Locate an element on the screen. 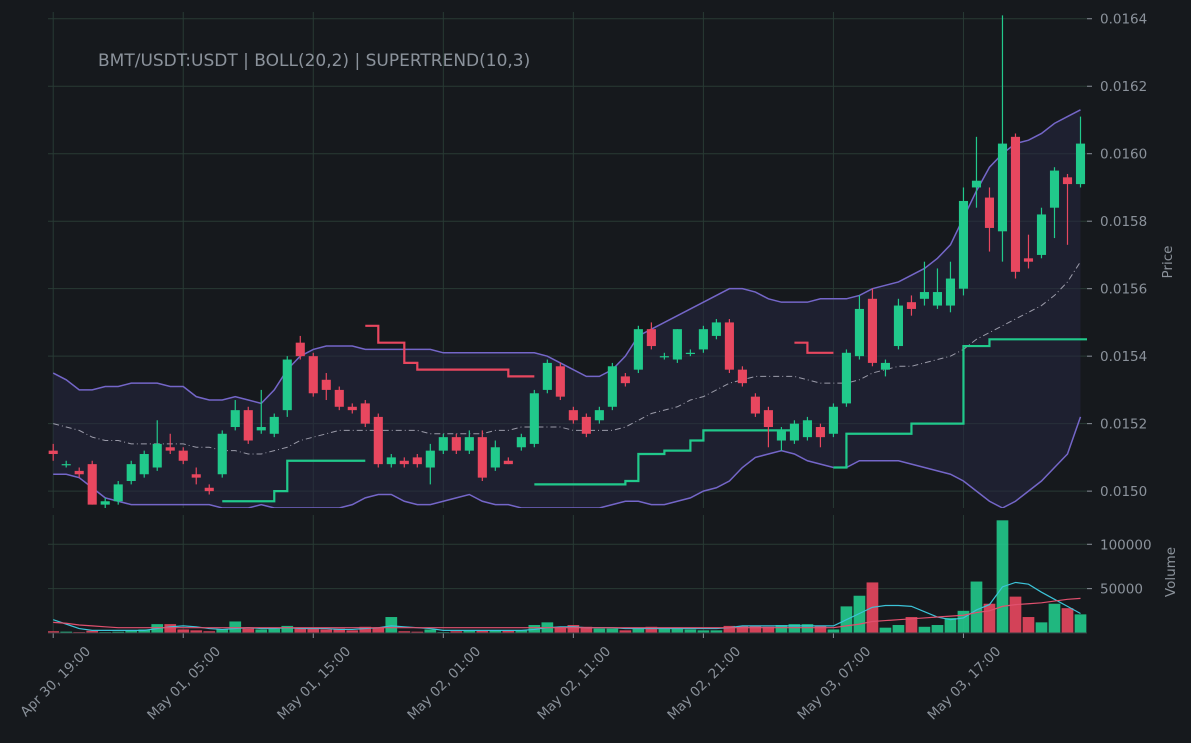 The height and width of the screenshot is (743, 1191). volume-tick-label: 50000 is located at coordinates (1121, 590).